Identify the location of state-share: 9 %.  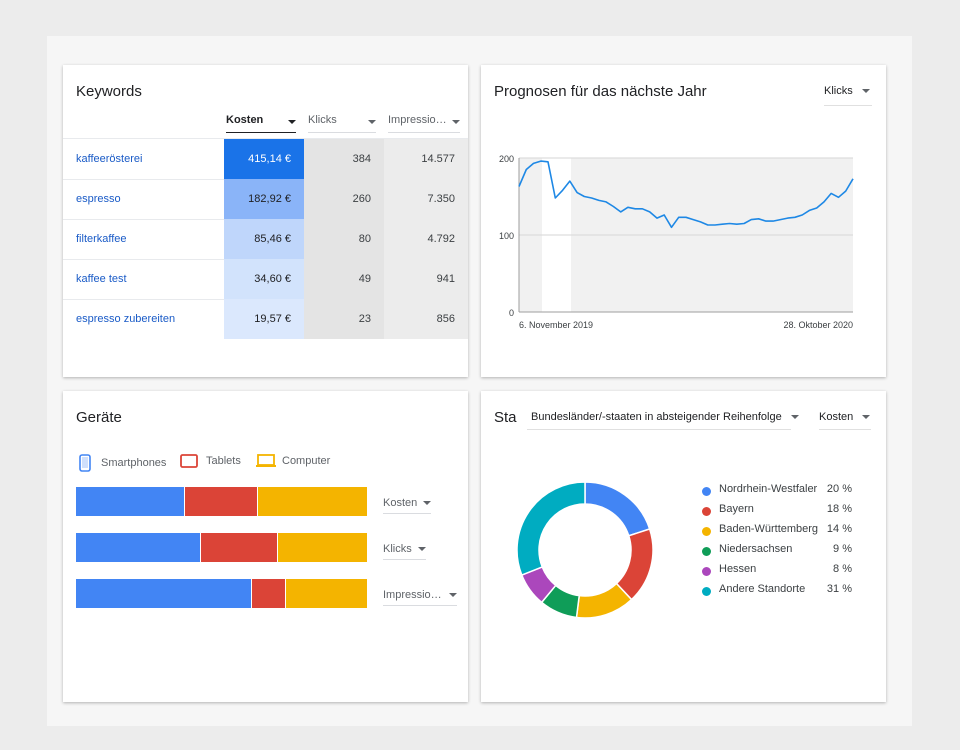
(842, 549).